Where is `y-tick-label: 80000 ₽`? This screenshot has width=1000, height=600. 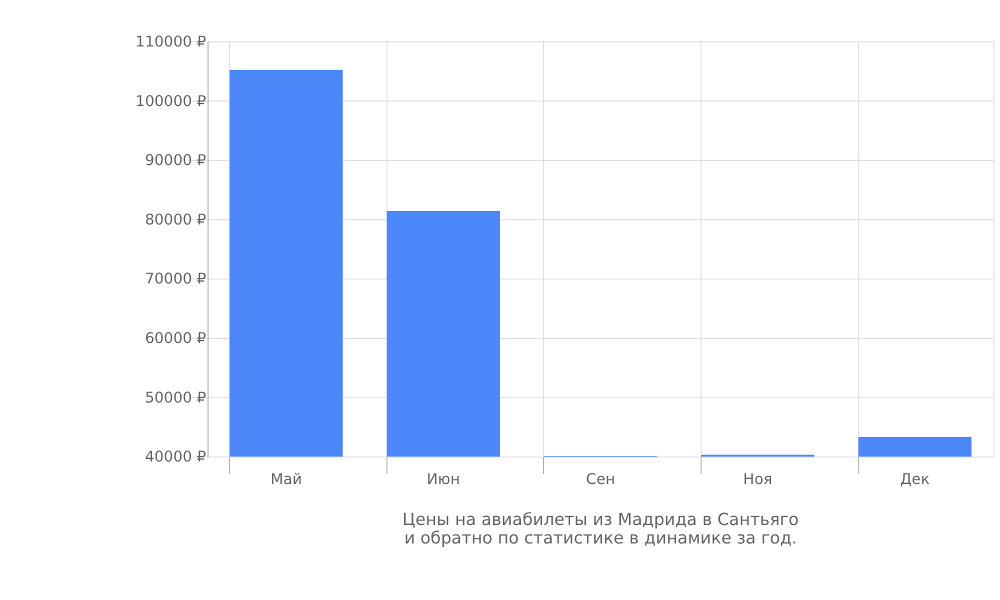 y-tick-label: 80000 ₽ is located at coordinates (175, 219).